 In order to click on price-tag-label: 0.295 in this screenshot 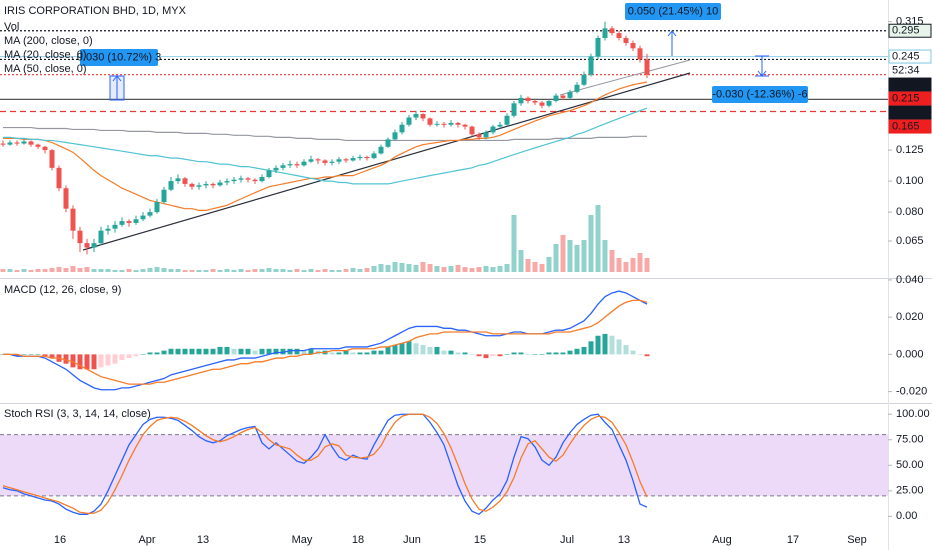, I will do `click(906, 31)`.